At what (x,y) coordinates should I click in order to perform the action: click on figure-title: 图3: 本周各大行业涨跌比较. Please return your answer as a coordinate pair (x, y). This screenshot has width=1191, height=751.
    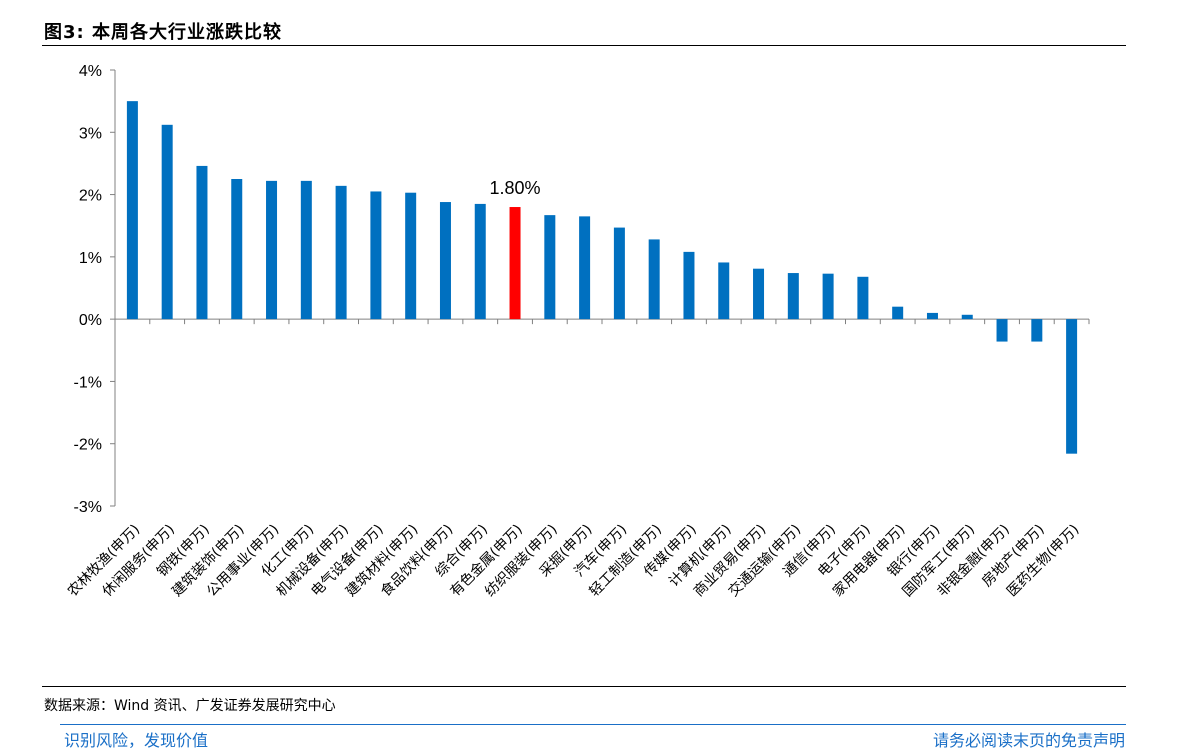
    Looking at the image, I should click on (163, 32).